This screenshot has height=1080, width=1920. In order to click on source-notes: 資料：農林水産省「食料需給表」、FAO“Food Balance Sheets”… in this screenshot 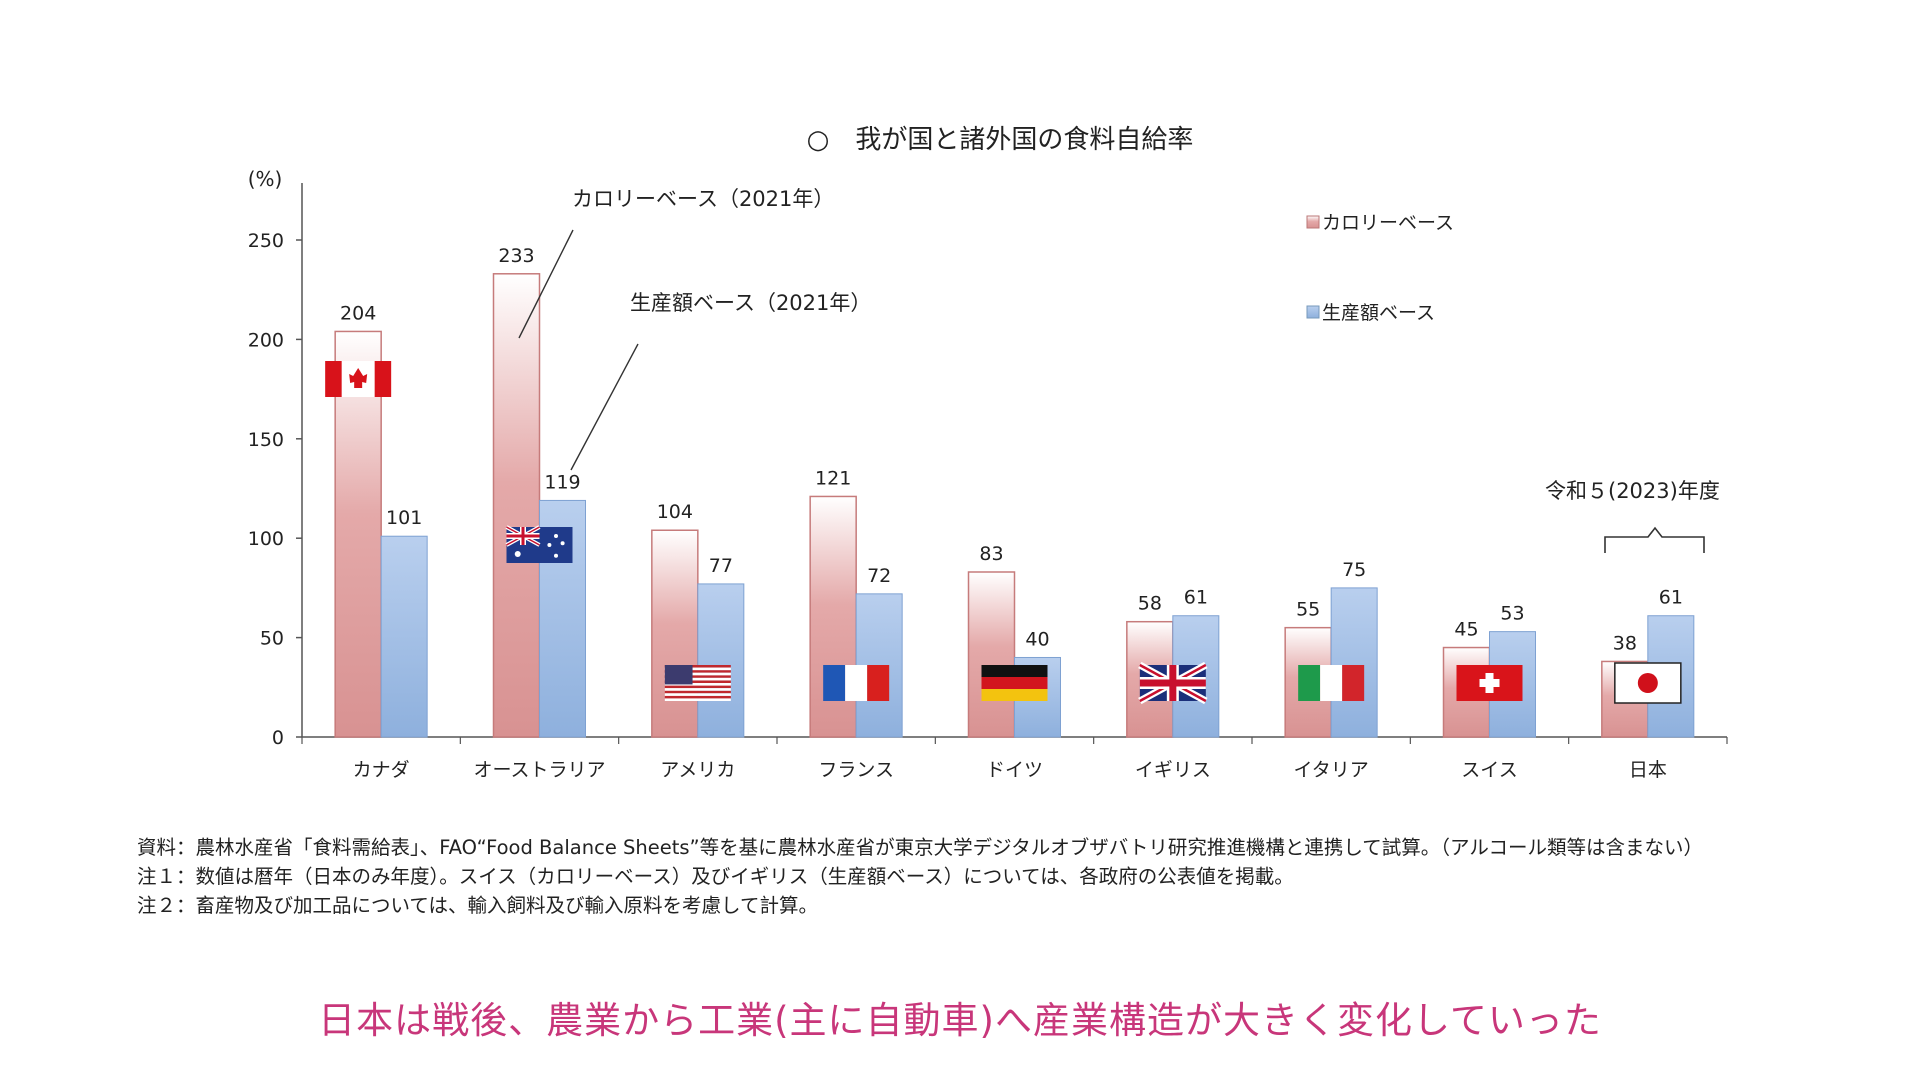, I will do `click(1007, 876)`.